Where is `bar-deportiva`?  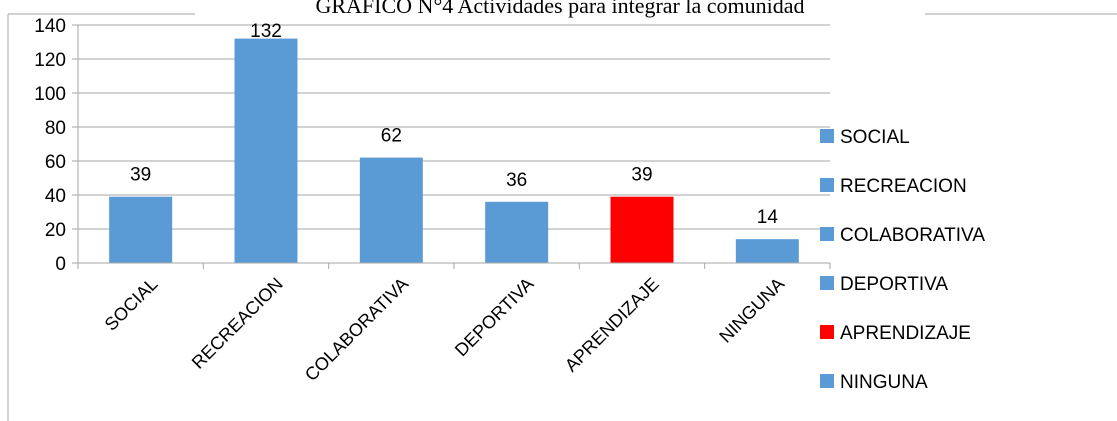
bar-deportiva is located at coordinates (517, 232).